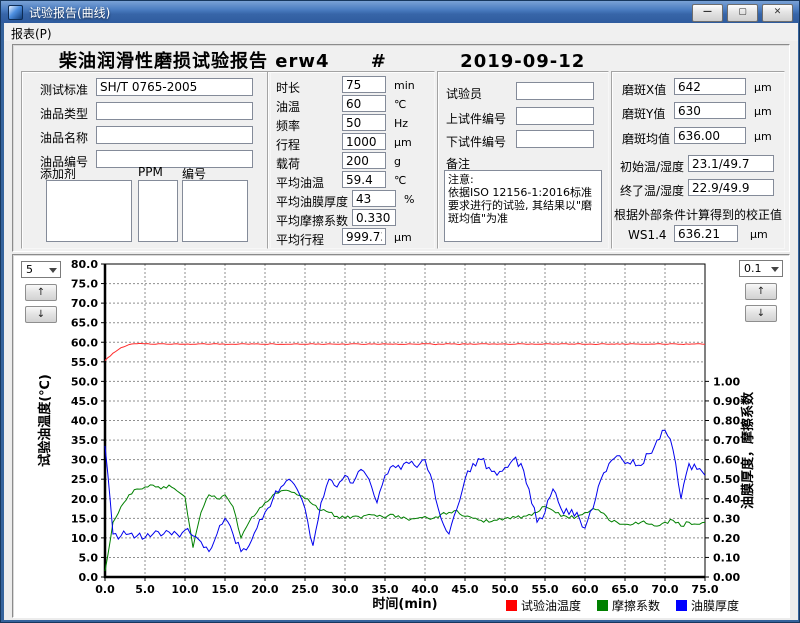 The image size is (800, 623). I want to click on left-axis-tick-label: 65.0, so click(84, 323).